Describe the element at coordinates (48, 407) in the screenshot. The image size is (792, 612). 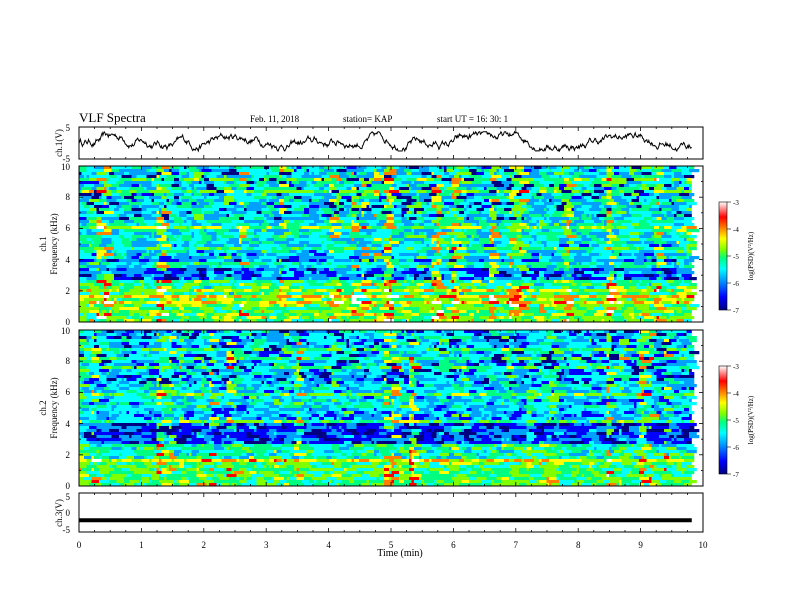
I see `ch2-spectrogram-ylabel: ch.2Frequency (kHz)` at that location.